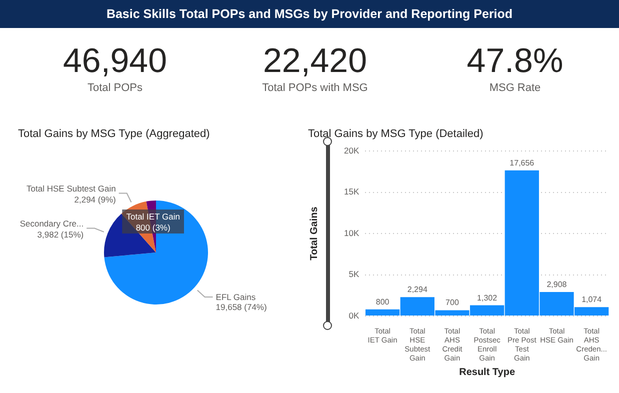  I want to click on data-label: 2,294 (9%), so click(95, 199).